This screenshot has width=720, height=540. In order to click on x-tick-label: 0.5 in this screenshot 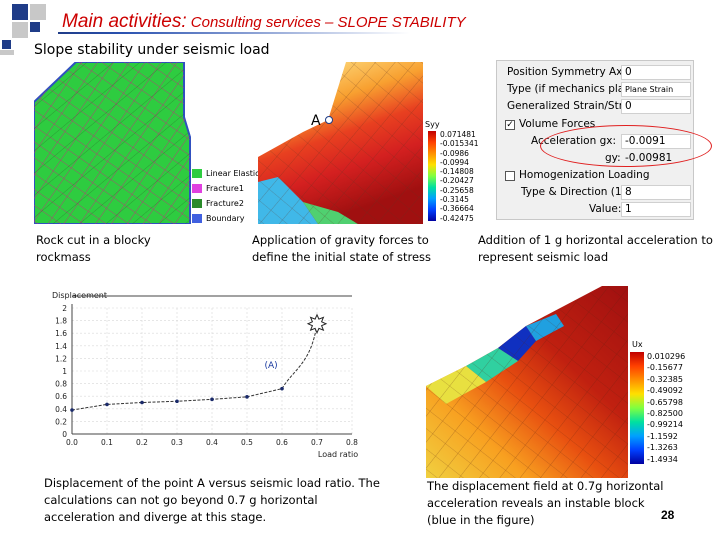, I will do `click(247, 442)`.